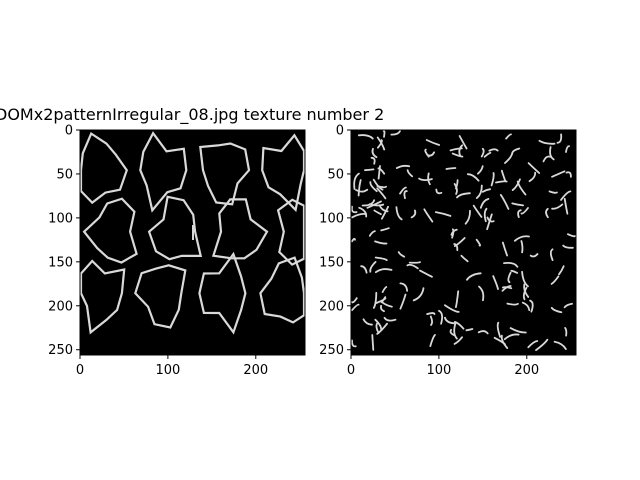 Image resolution: width=640 pixels, height=480 pixels. What do you see at coordinates (526, 370) in the screenshot?
I see `x-tick-label: 200` at bounding box center [526, 370].